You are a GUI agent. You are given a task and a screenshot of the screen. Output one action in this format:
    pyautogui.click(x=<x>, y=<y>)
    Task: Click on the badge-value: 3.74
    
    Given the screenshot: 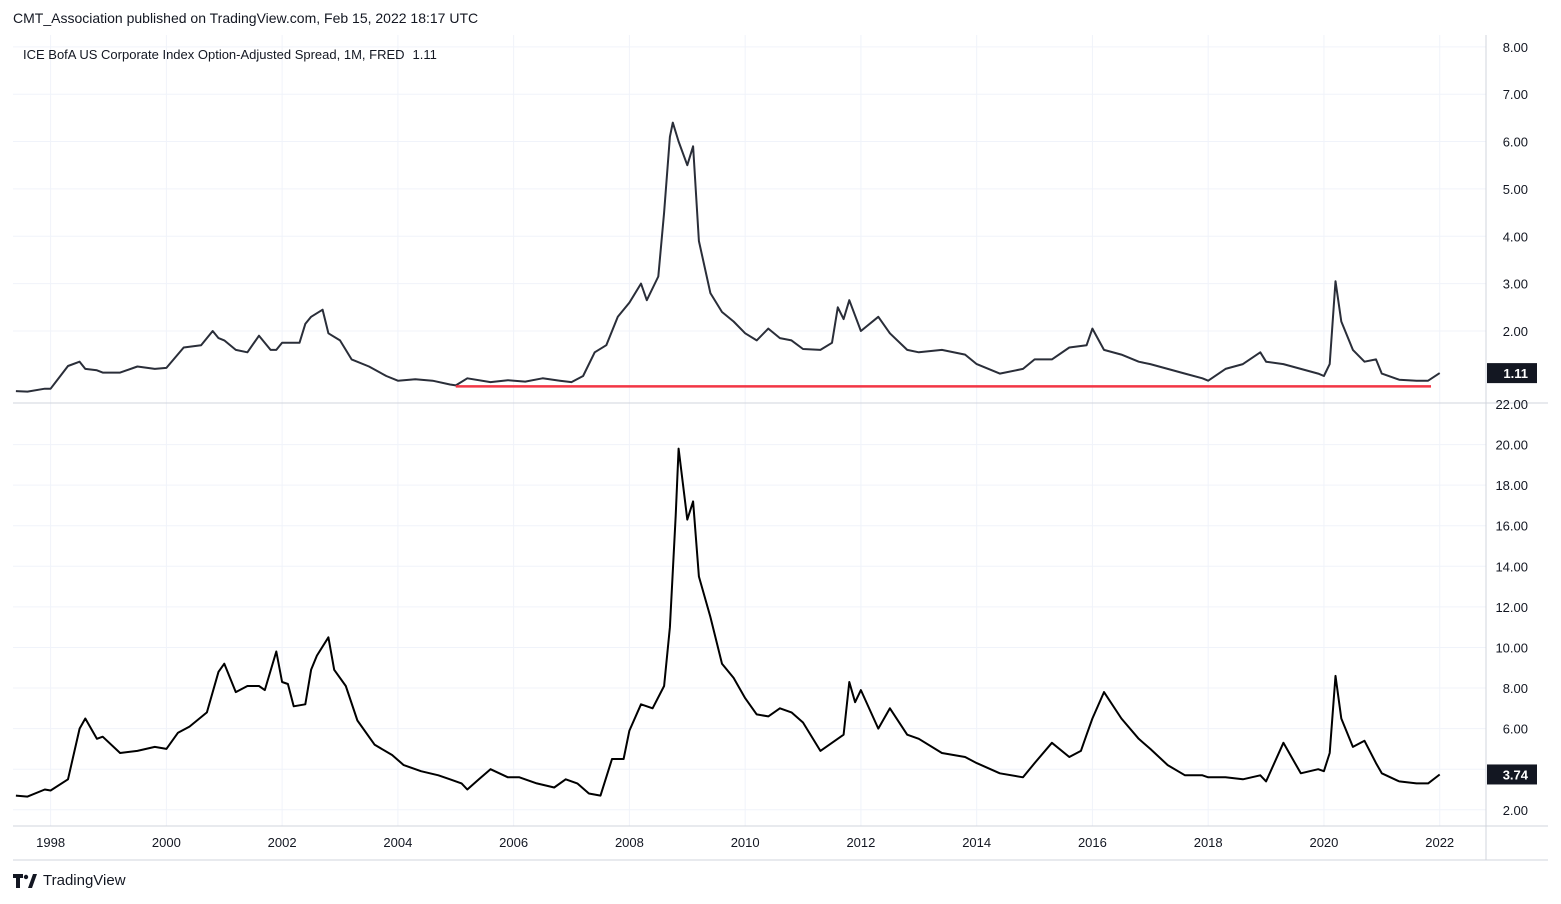 What is the action you would take?
    pyautogui.click(x=1516, y=774)
    